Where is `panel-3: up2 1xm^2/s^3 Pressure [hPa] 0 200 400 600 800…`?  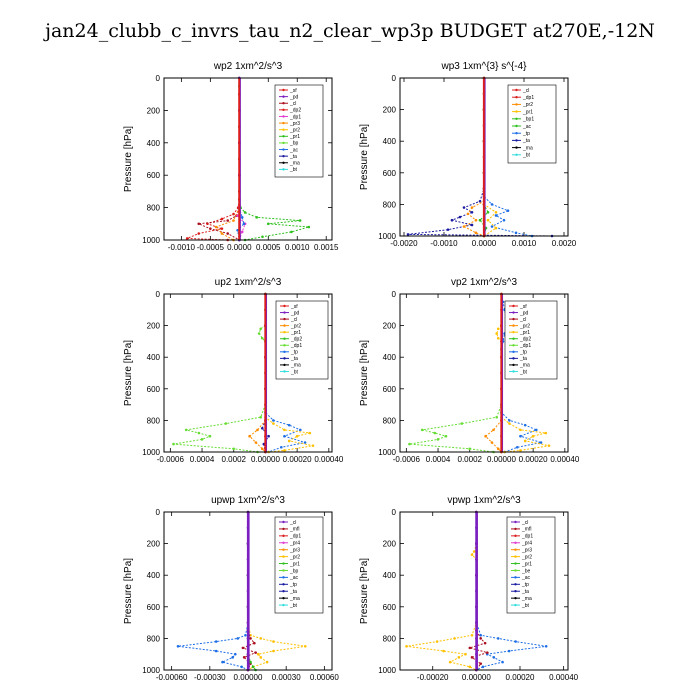 panel-3: up2 1xm^2/s^3 Pressure [hPa] 0 200 400 600 800… is located at coordinates (233, 370).